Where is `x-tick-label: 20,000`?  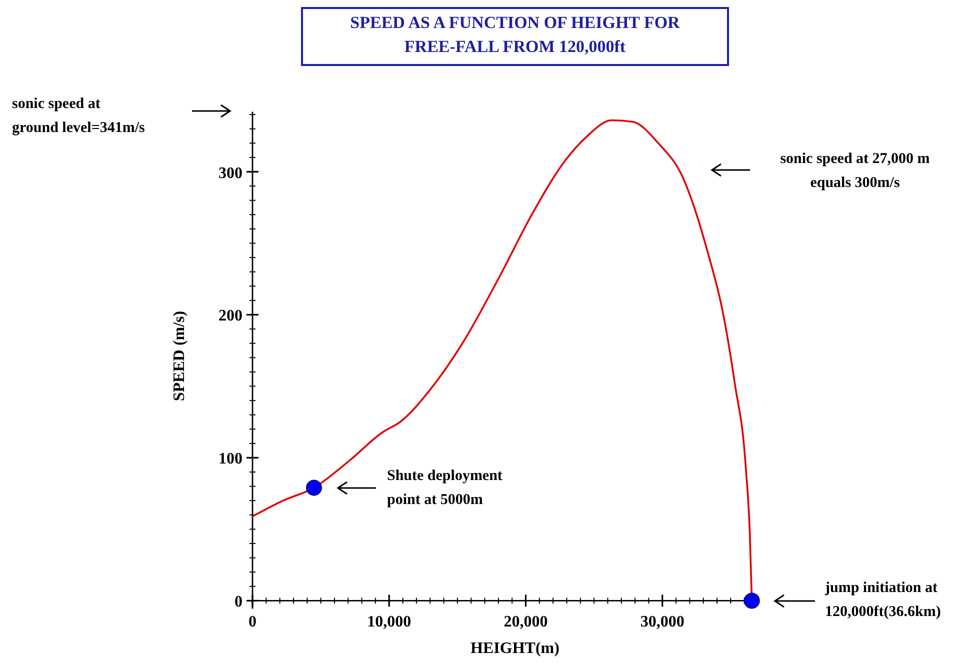 x-tick-label: 20,000 is located at coordinates (526, 622).